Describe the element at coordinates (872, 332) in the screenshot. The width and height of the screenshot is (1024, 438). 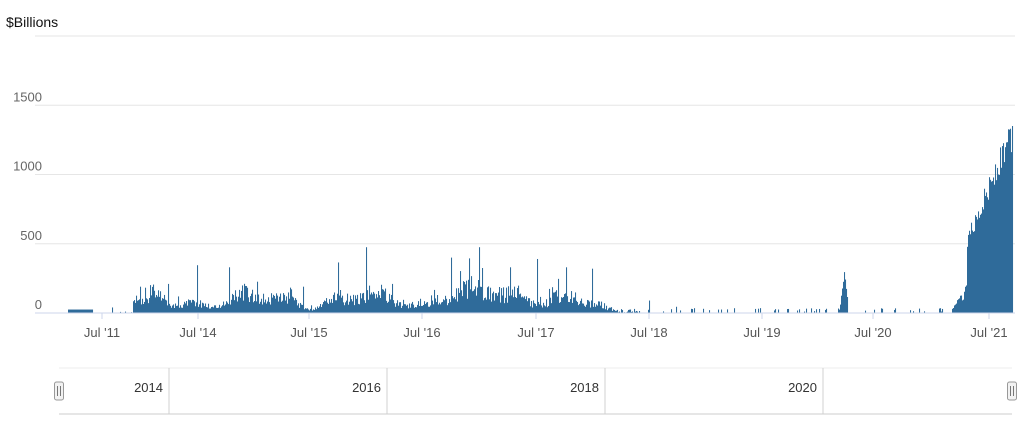
I see `x-tick-label: Jul '20` at that location.